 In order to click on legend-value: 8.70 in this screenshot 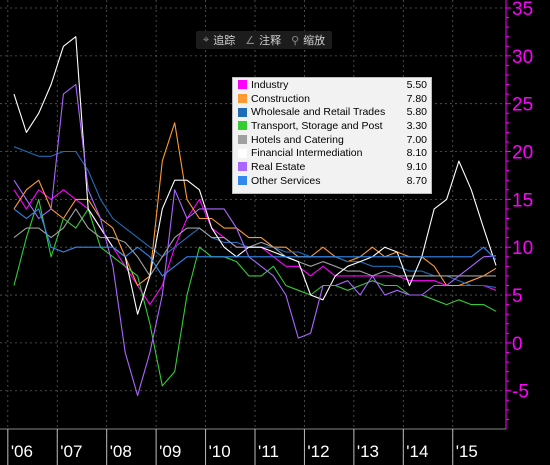, I will do `click(416, 180)`.